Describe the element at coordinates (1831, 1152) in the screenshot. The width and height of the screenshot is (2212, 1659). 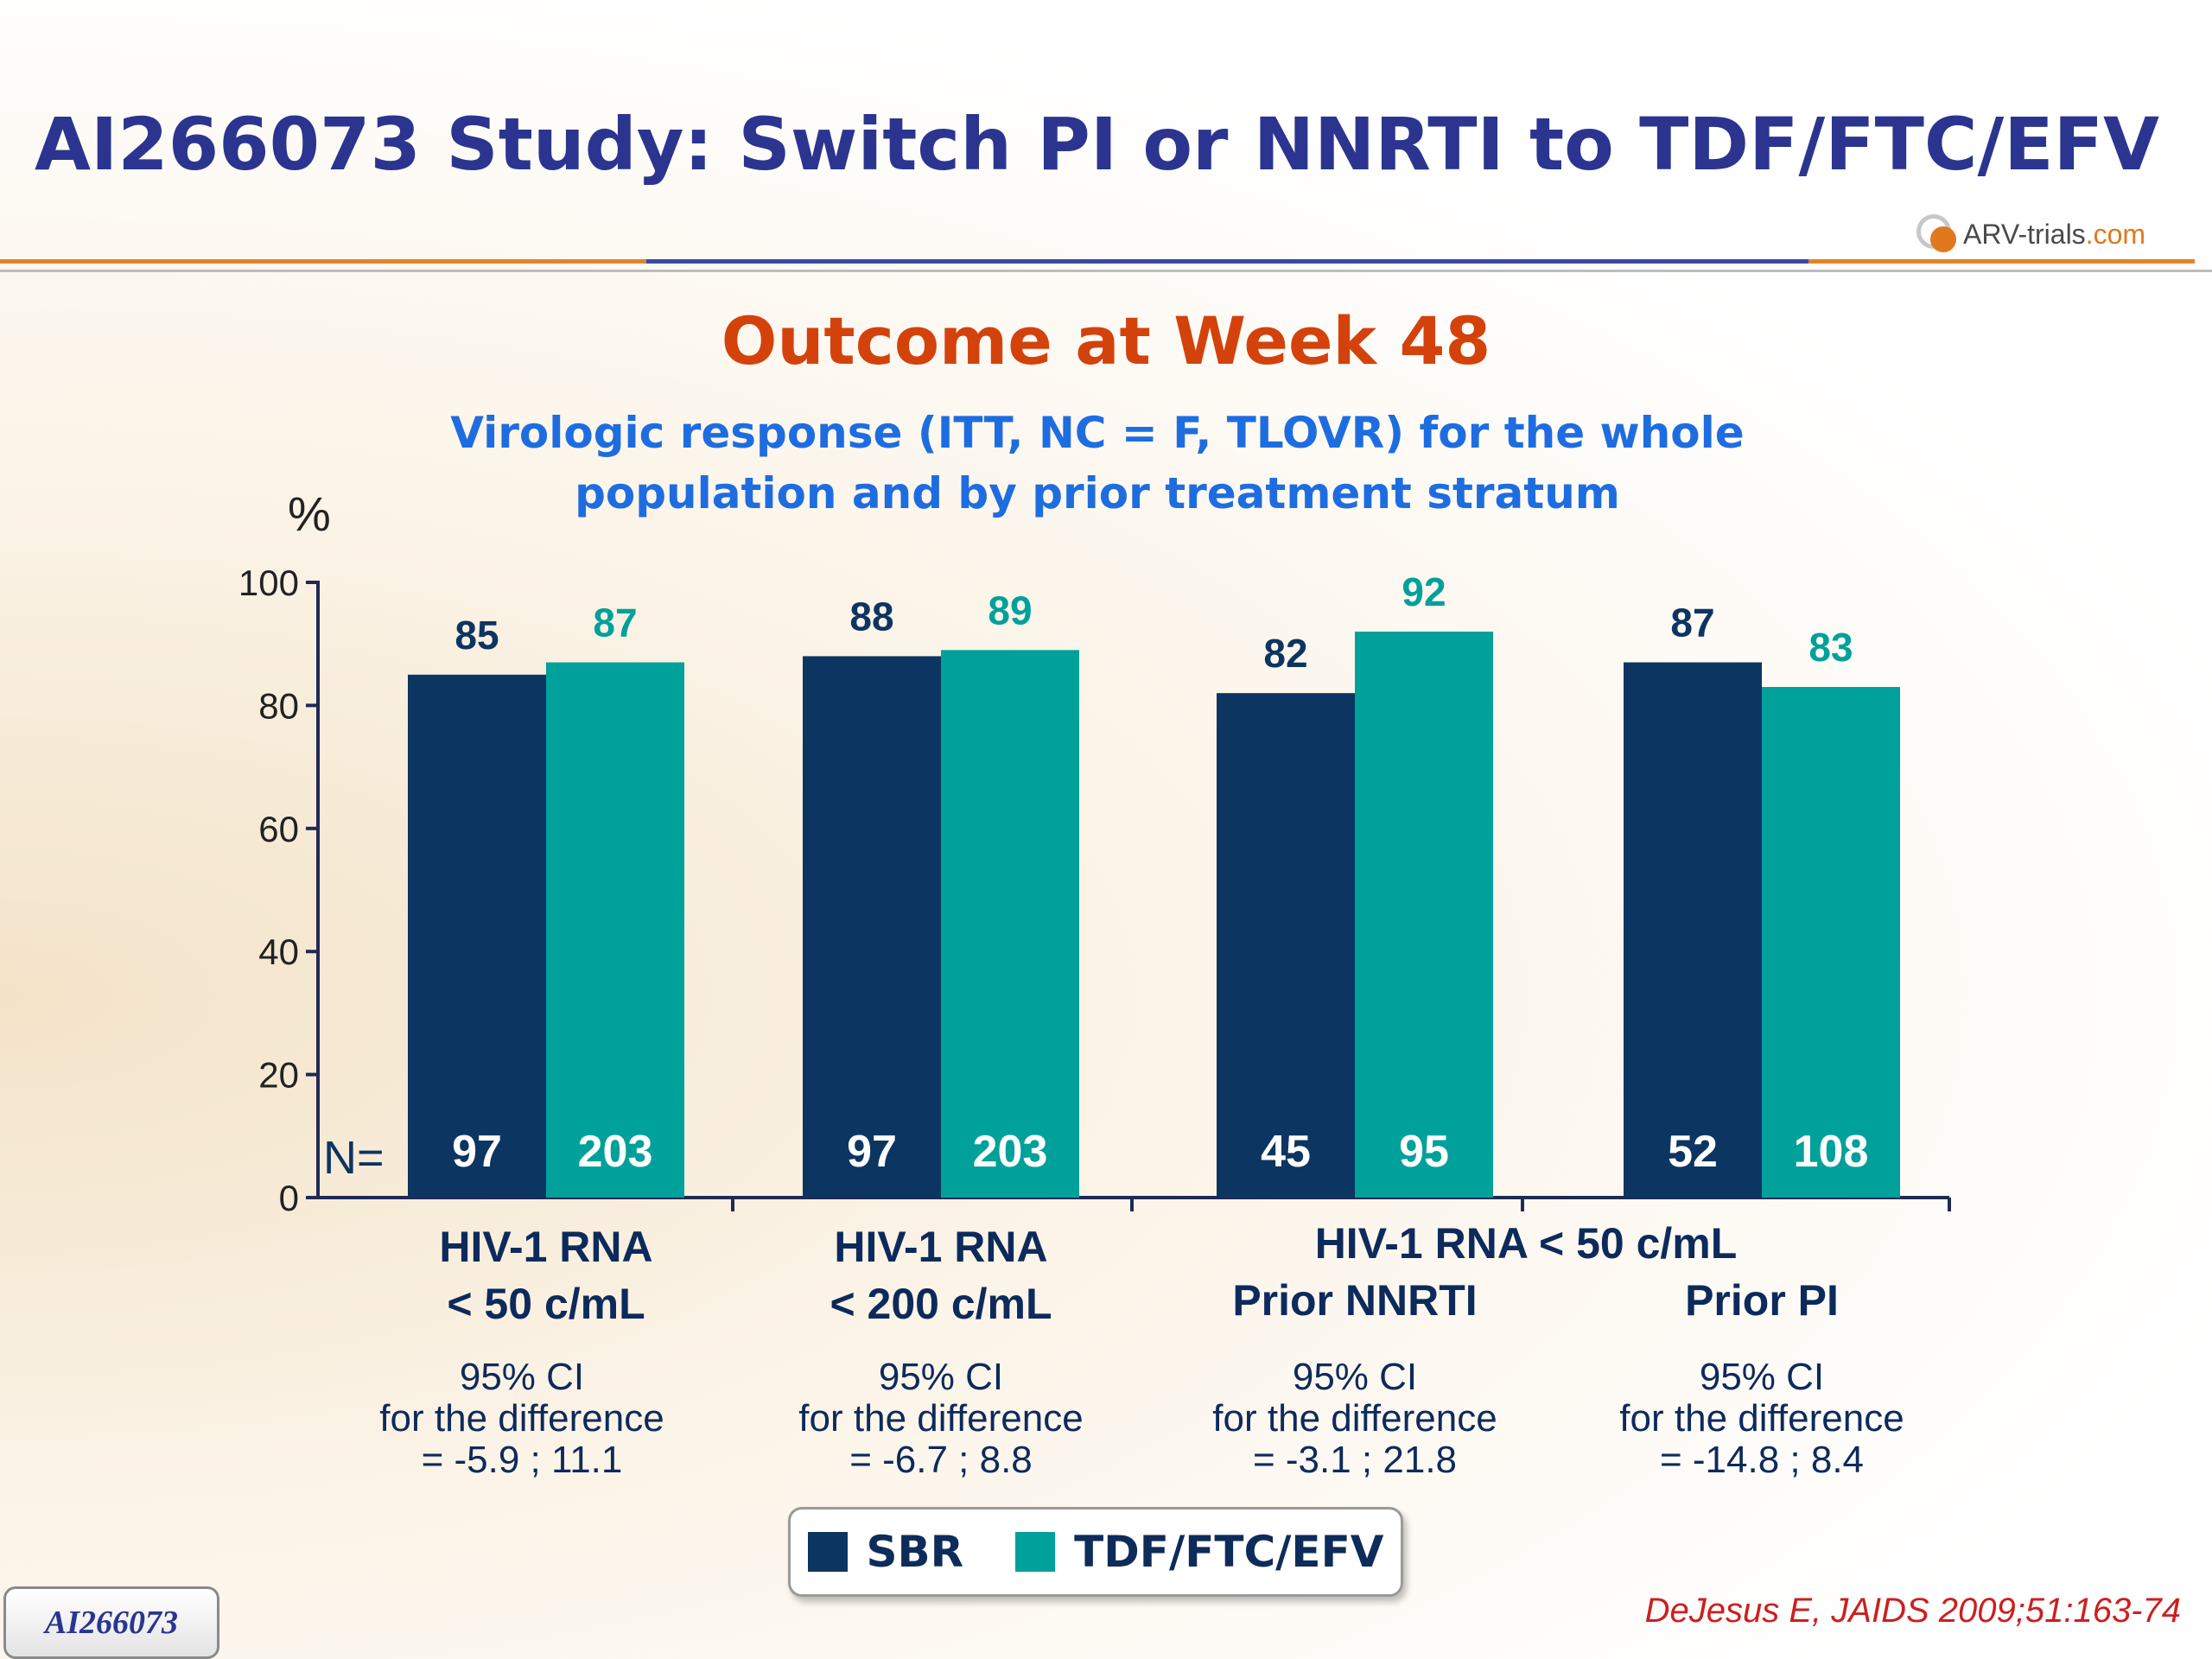
I see `bar-n-label: 108` at that location.